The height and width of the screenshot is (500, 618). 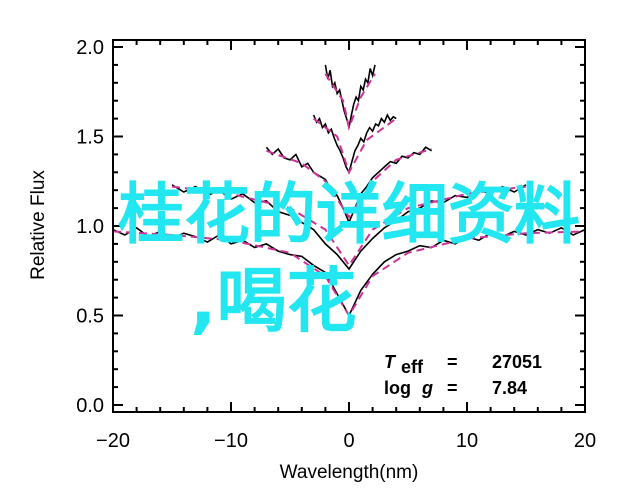 I want to click on x-axis-title: Wavelength(nm), so click(x=349, y=472).